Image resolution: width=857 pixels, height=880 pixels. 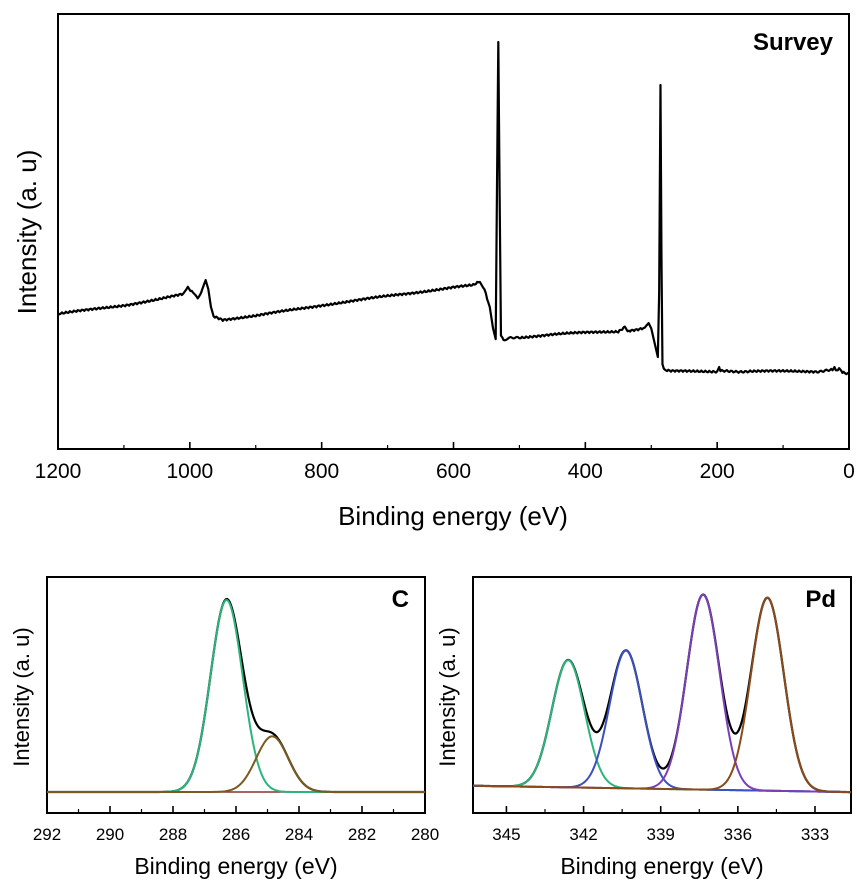 What do you see at coordinates (400, 599) in the screenshot?
I see `c-panel-label: C` at bounding box center [400, 599].